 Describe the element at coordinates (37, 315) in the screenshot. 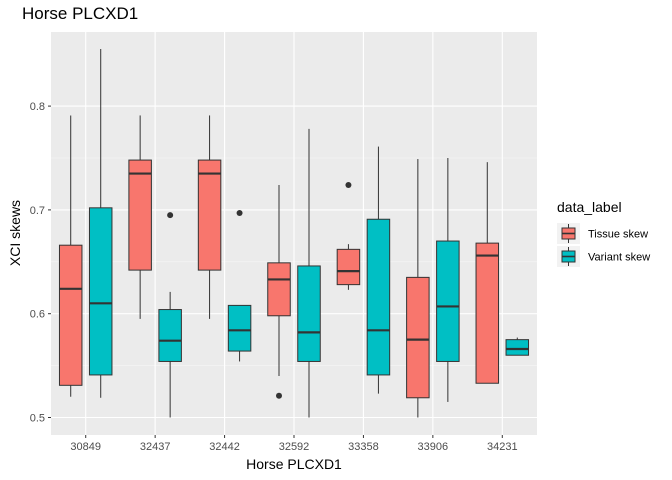

I see `y-tick-label: 0.6` at that location.